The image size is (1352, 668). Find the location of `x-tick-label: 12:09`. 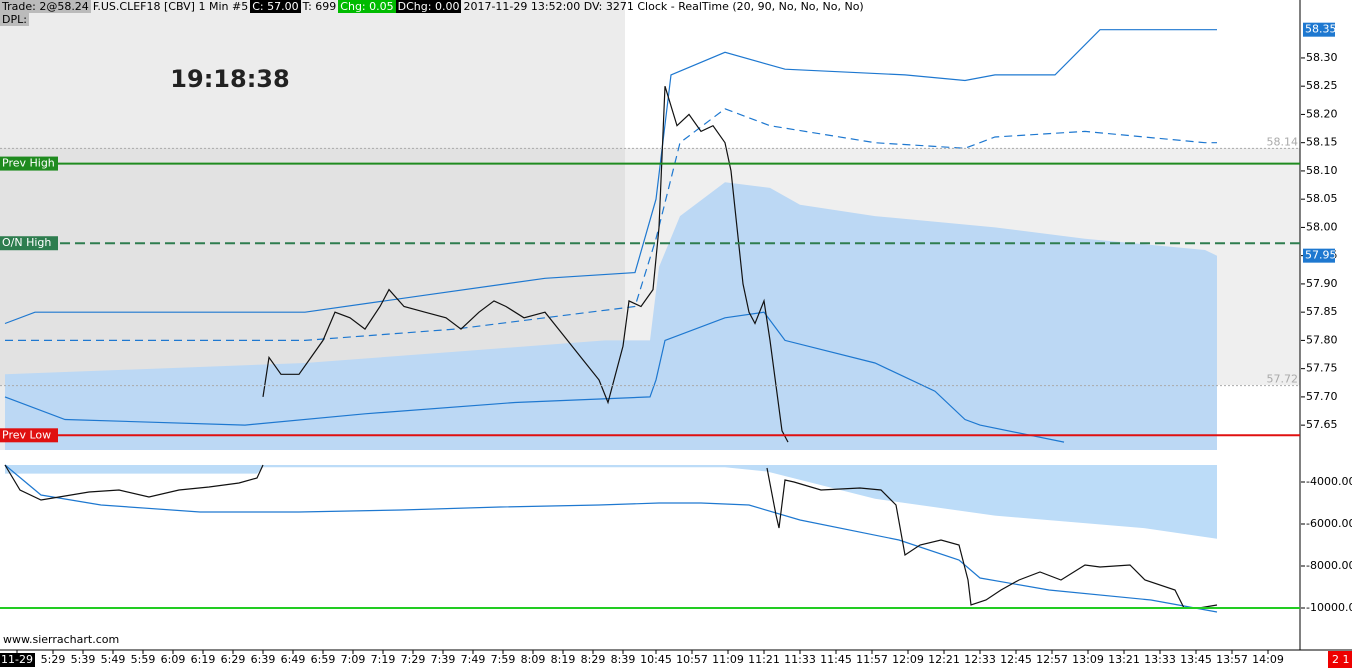

x-tick-label: 12:09 is located at coordinates (908, 659).